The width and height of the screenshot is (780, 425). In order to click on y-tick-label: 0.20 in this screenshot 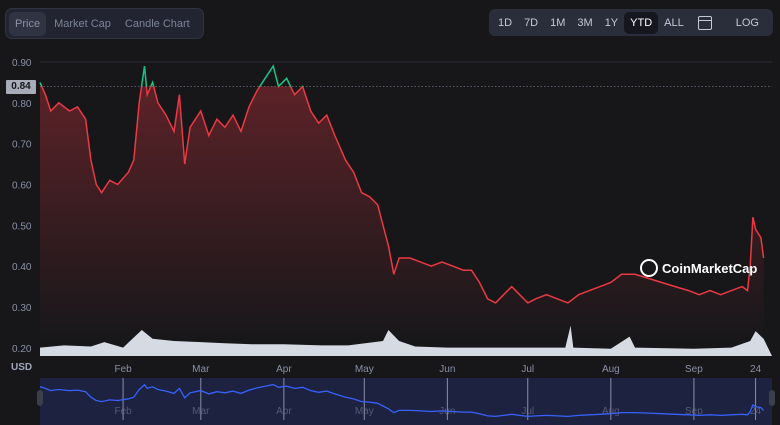, I will do `click(22, 349)`.